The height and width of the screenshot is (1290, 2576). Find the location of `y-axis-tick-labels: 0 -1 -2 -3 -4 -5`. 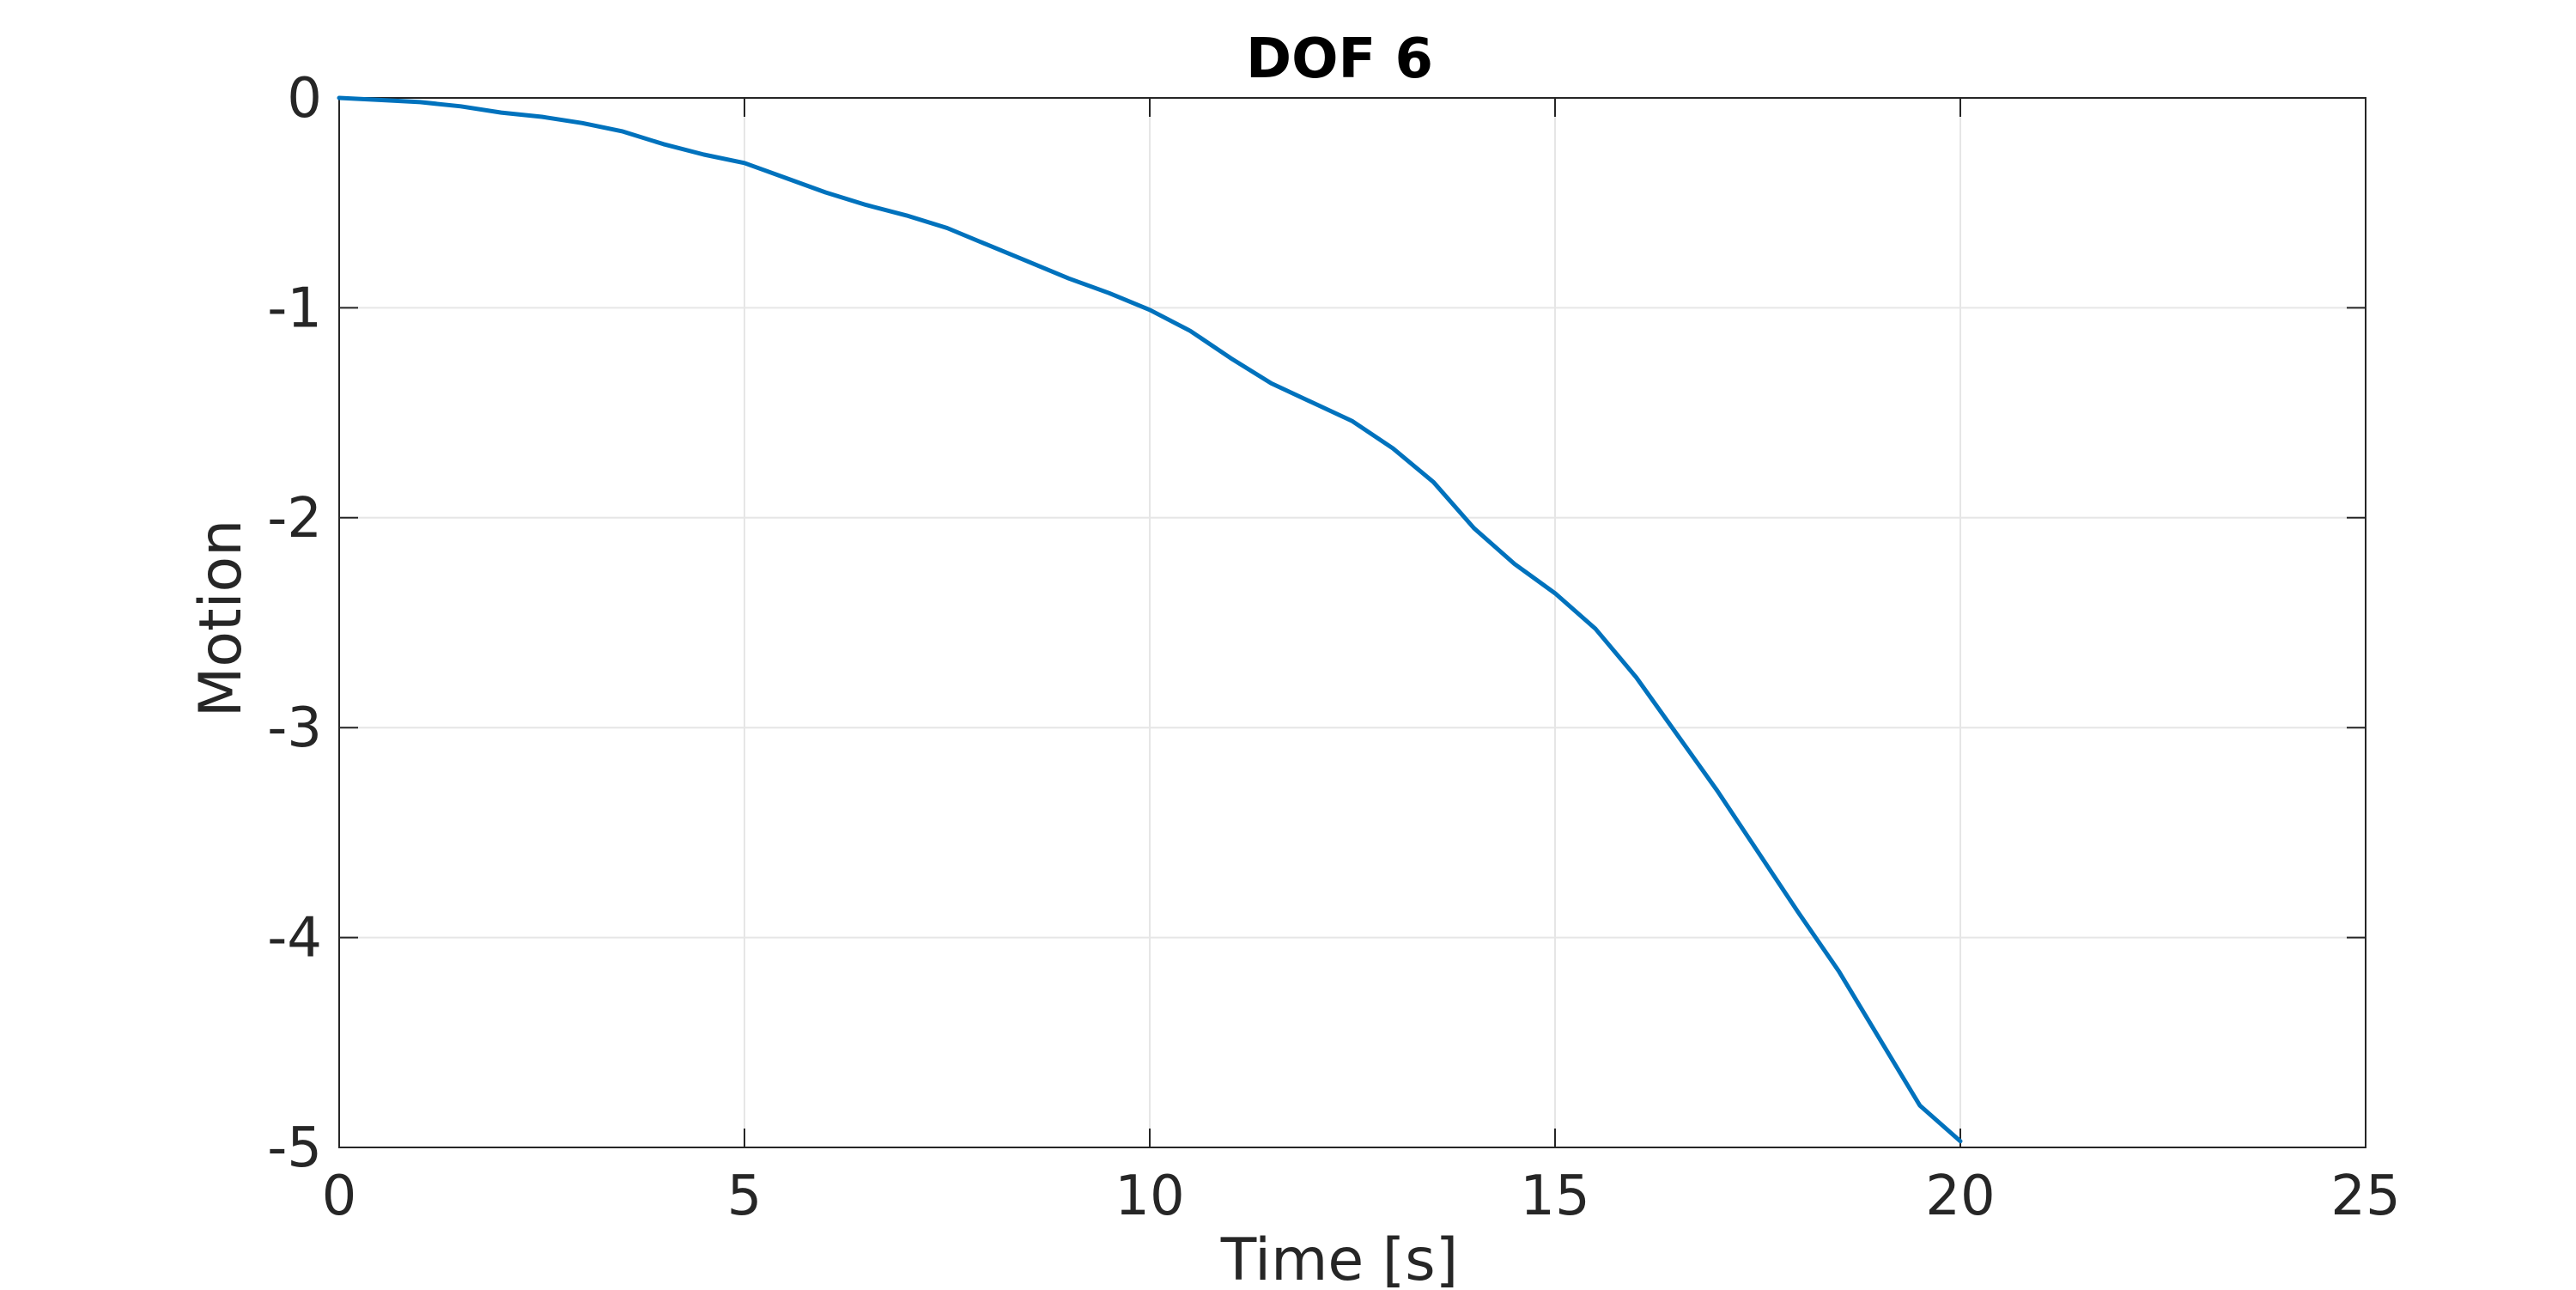

y-axis-tick-labels: 0 -1 -2 -3 -4 -5 is located at coordinates (294, 623).